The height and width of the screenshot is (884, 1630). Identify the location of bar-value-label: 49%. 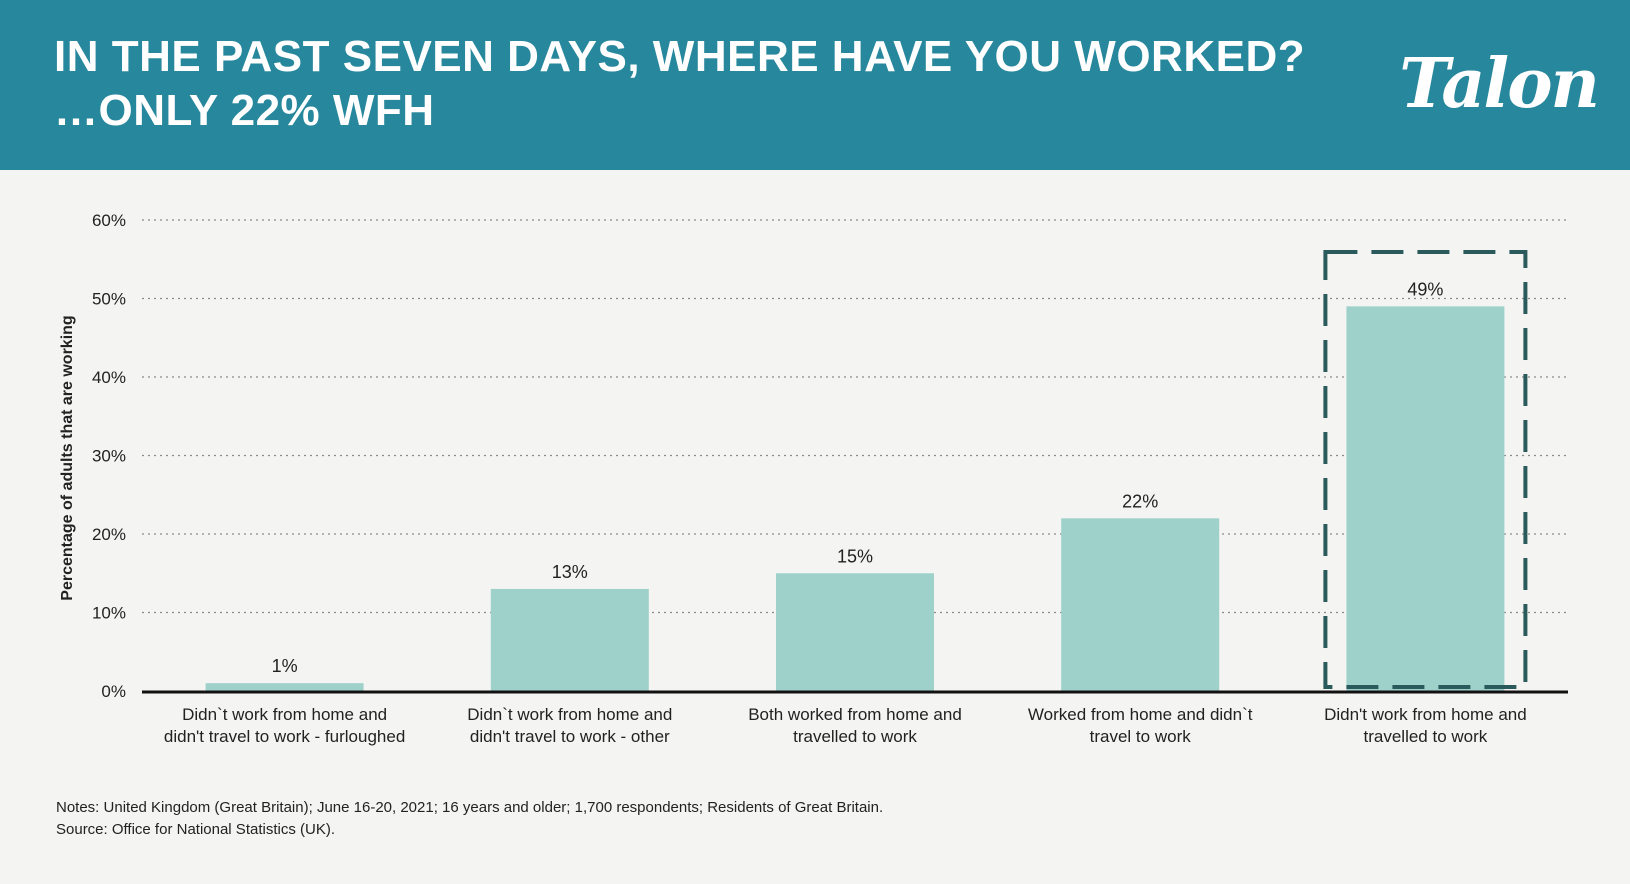
(1425, 289).